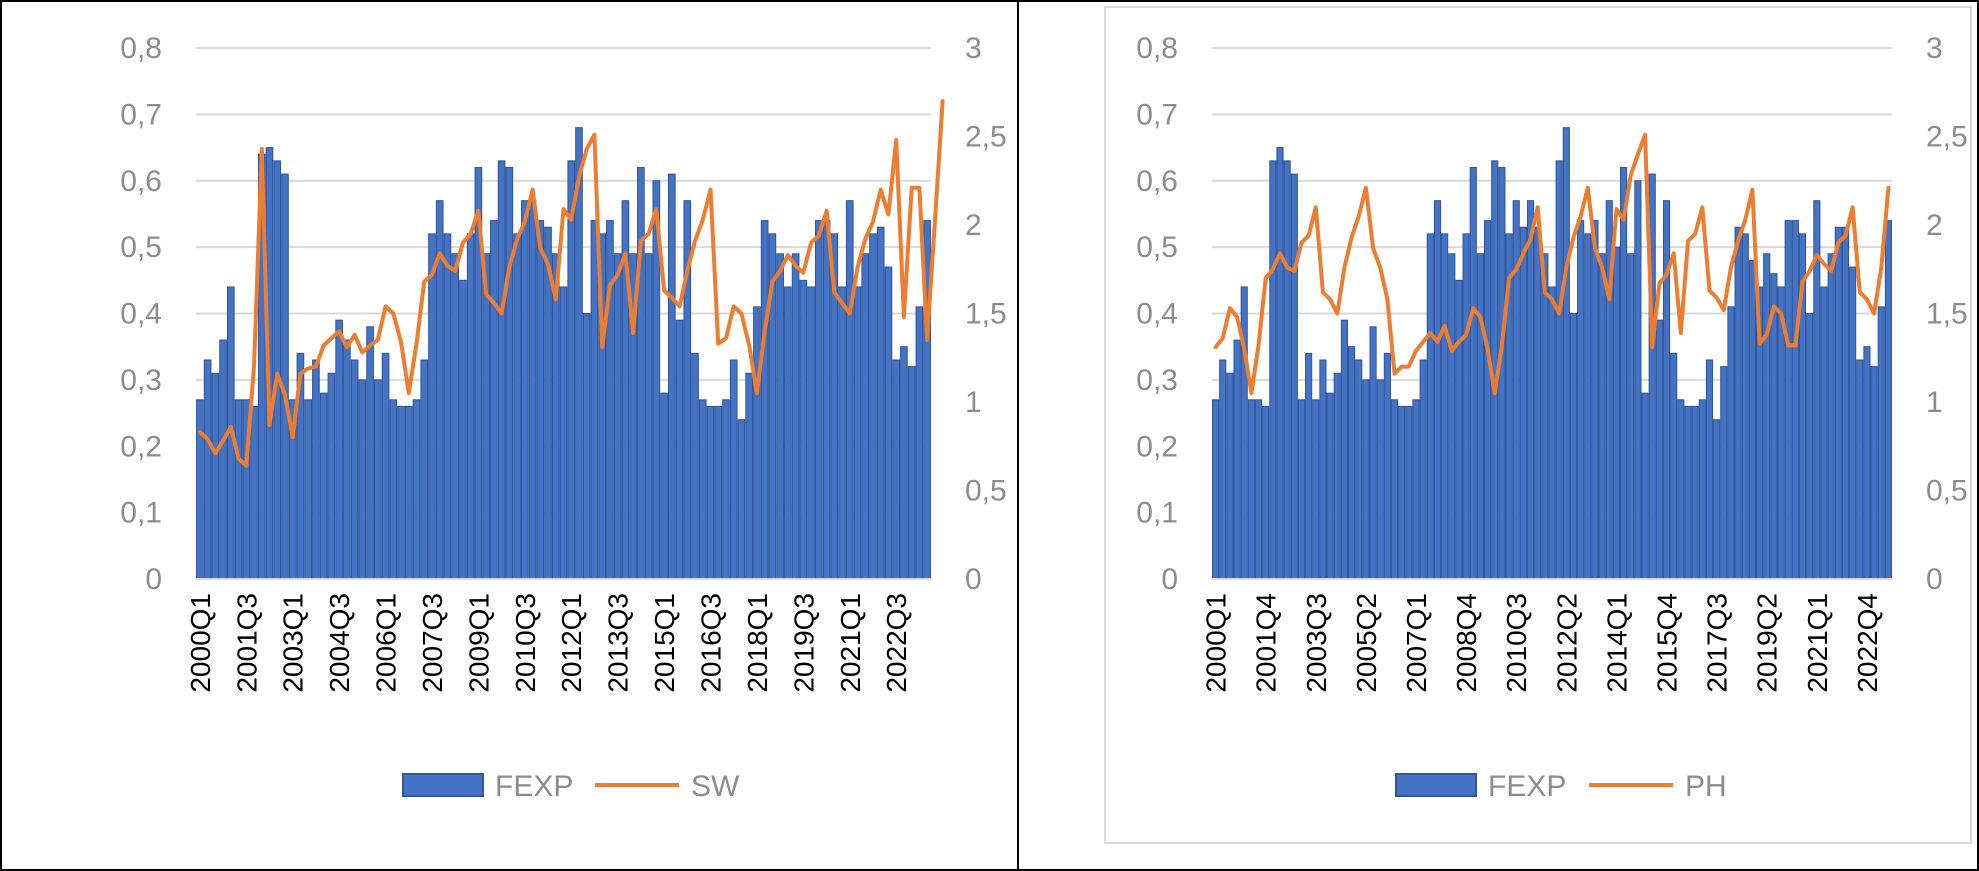  What do you see at coordinates (803, 643) in the screenshot?
I see `x-tick-label: 2019Q3` at bounding box center [803, 643].